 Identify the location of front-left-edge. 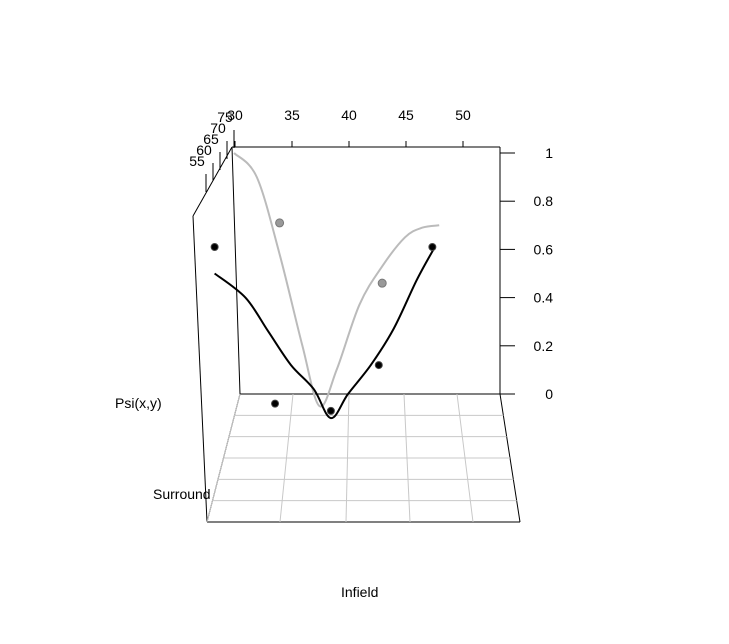
(200, 369).